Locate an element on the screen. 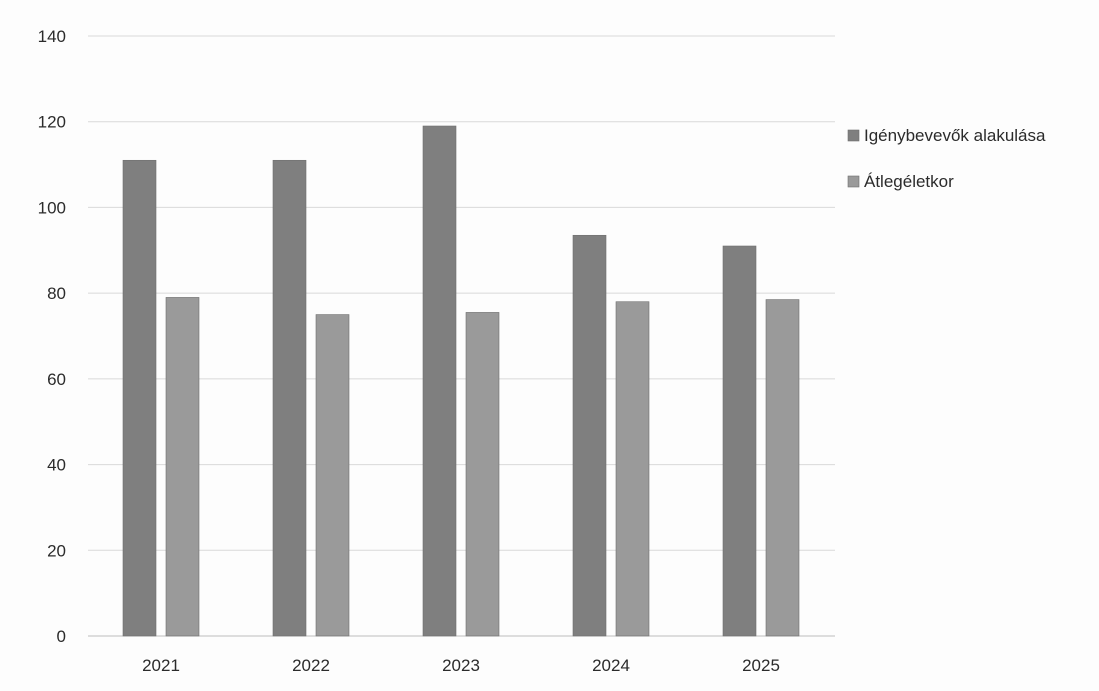 The width and height of the screenshot is (1099, 691). bar-series2-2025 is located at coordinates (782, 468).